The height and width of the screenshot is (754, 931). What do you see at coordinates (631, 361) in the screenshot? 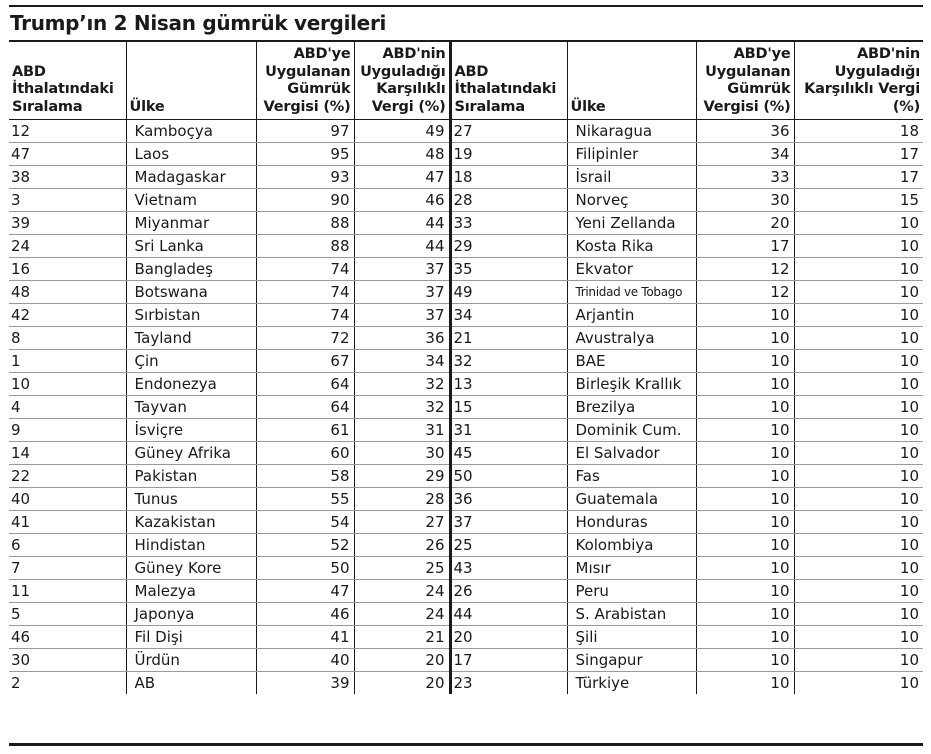
I see `country-cell: BAE` at bounding box center [631, 361].